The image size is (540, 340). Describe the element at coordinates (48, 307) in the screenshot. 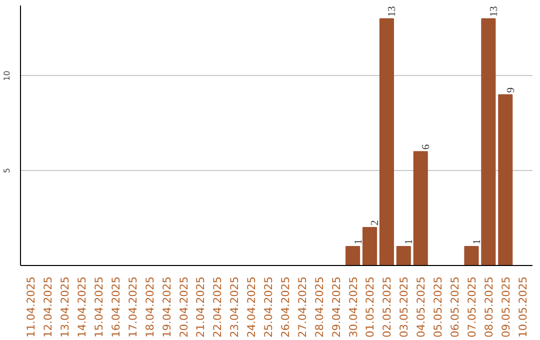

I see `x-tick-label: 12.04.2025` at that location.